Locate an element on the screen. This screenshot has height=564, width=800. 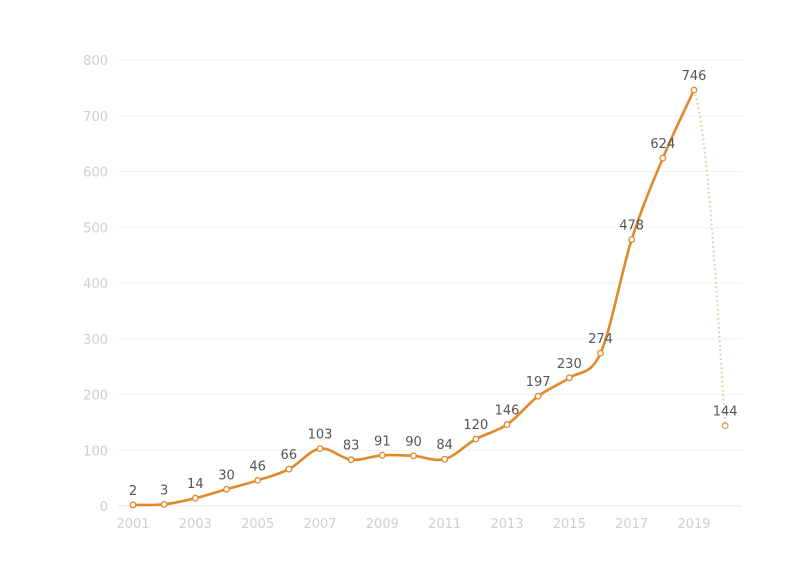
x-tick-label: 2009 is located at coordinates (382, 524).